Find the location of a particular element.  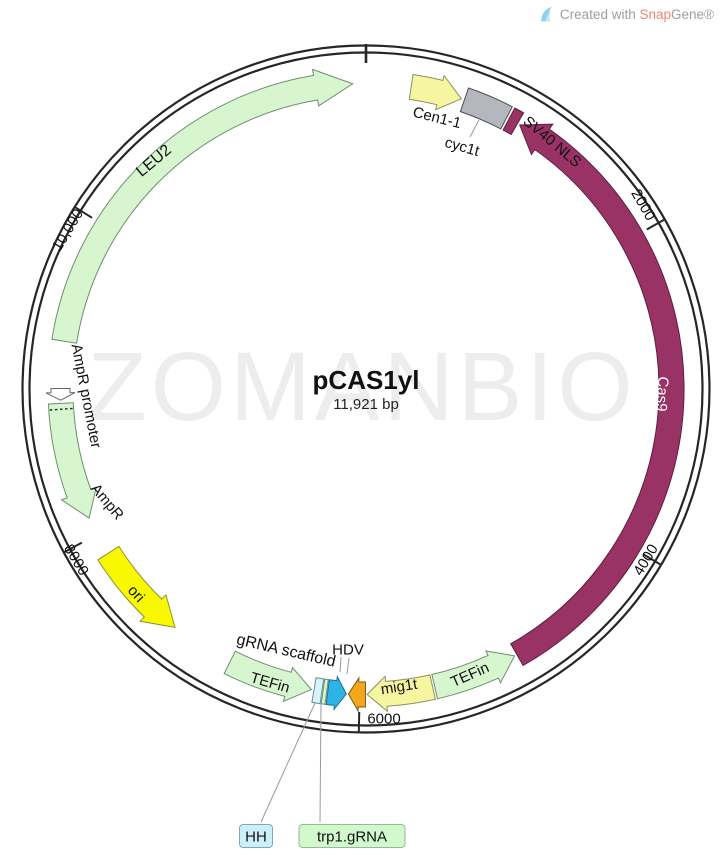

tick-2000 is located at coordinates (656, 224).